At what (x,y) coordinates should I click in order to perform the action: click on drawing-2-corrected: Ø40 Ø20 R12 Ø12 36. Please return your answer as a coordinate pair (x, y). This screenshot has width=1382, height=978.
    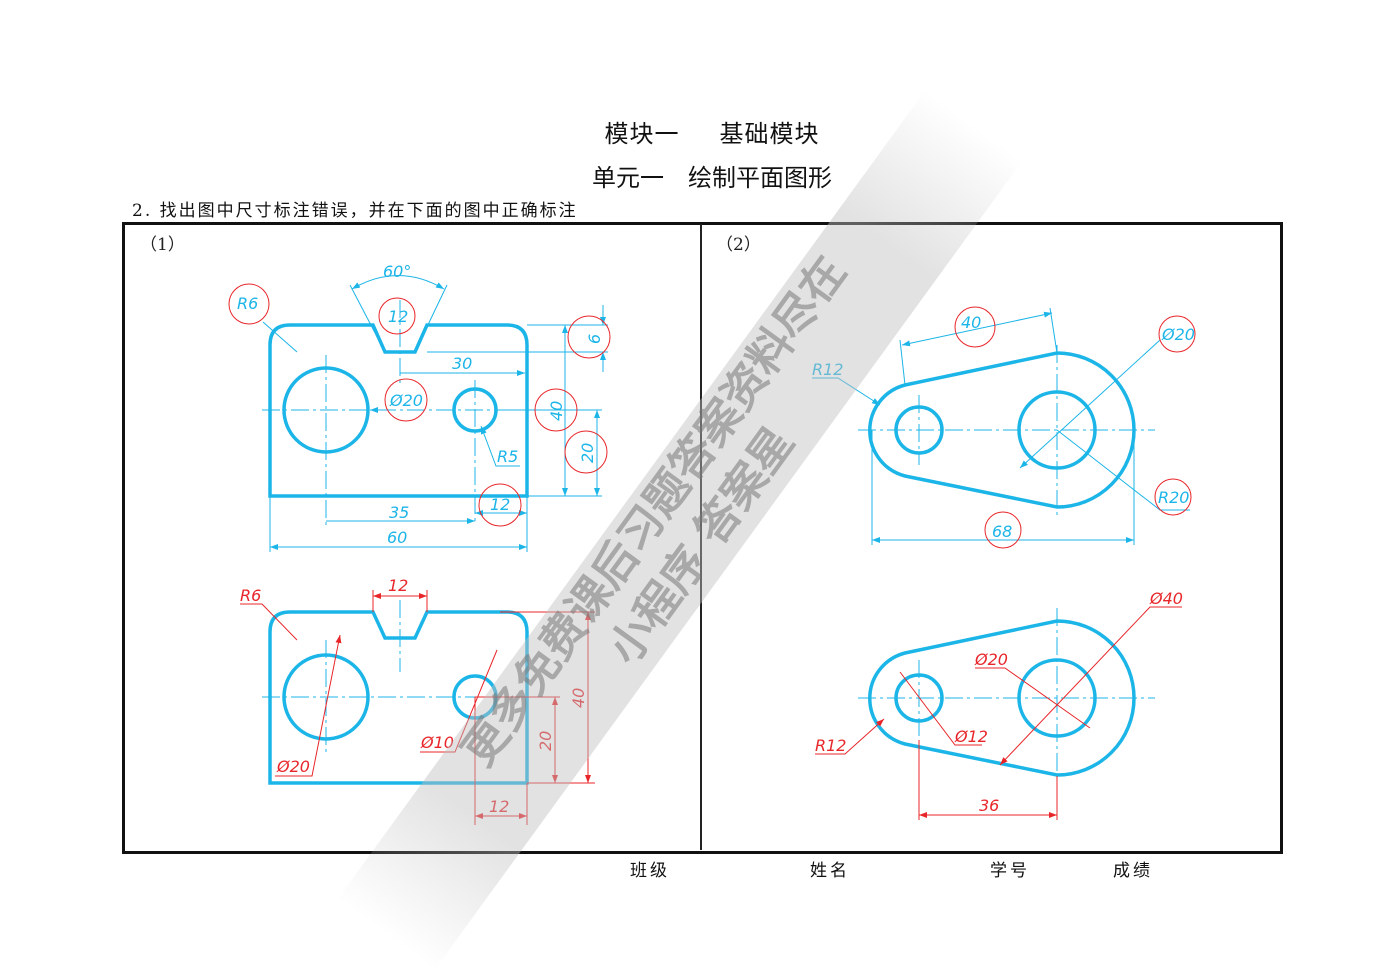
    Looking at the image, I should click on (999, 704).